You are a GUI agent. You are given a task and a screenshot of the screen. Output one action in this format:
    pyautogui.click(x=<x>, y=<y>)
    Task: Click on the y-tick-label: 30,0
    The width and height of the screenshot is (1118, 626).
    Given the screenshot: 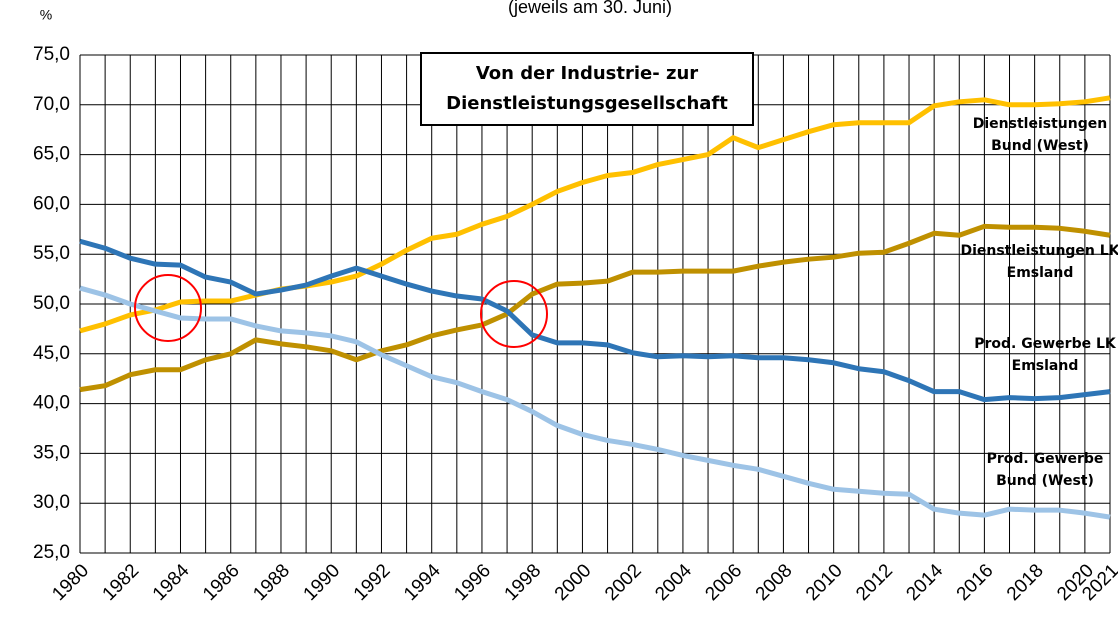 What is the action you would take?
    pyautogui.click(x=51, y=502)
    